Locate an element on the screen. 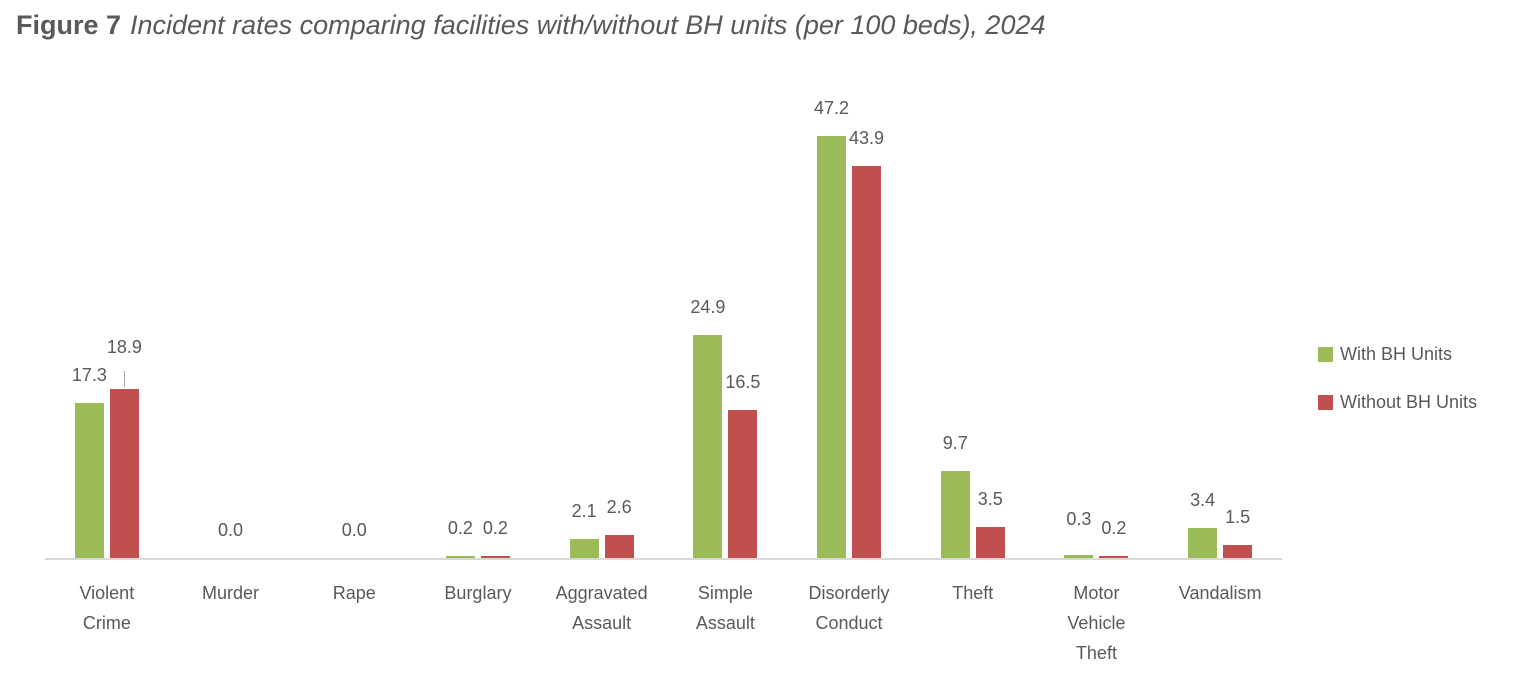 This screenshot has height=677, width=1536. category-label-disorderly-conduct: Disorderly Conduct is located at coordinates (849, 608).